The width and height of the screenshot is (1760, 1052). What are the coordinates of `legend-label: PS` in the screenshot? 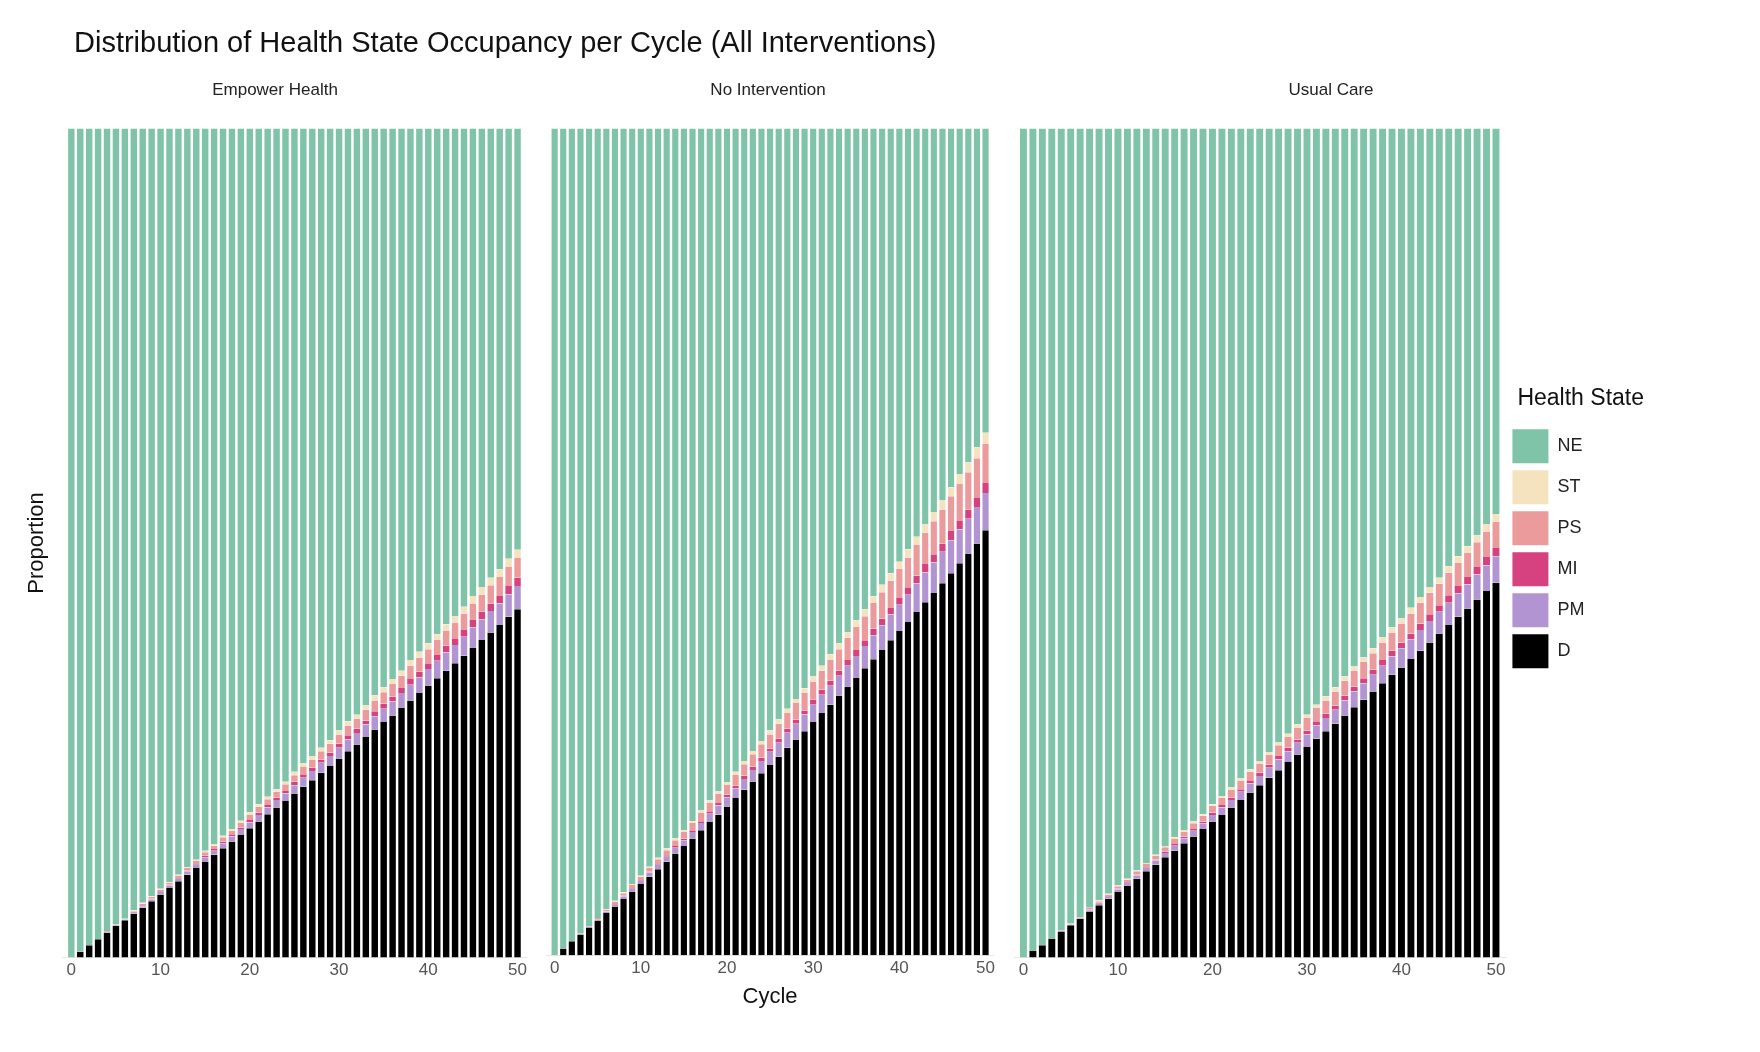 It's located at (1569, 527).